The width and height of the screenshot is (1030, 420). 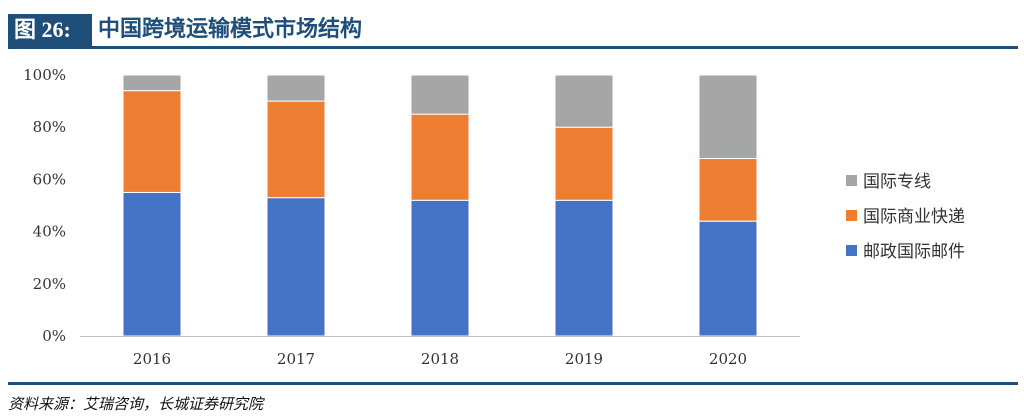 What do you see at coordinates (50, 30) in the screenshot?
I see `figure-label: 图 26:` at bounding box center [50, 30].